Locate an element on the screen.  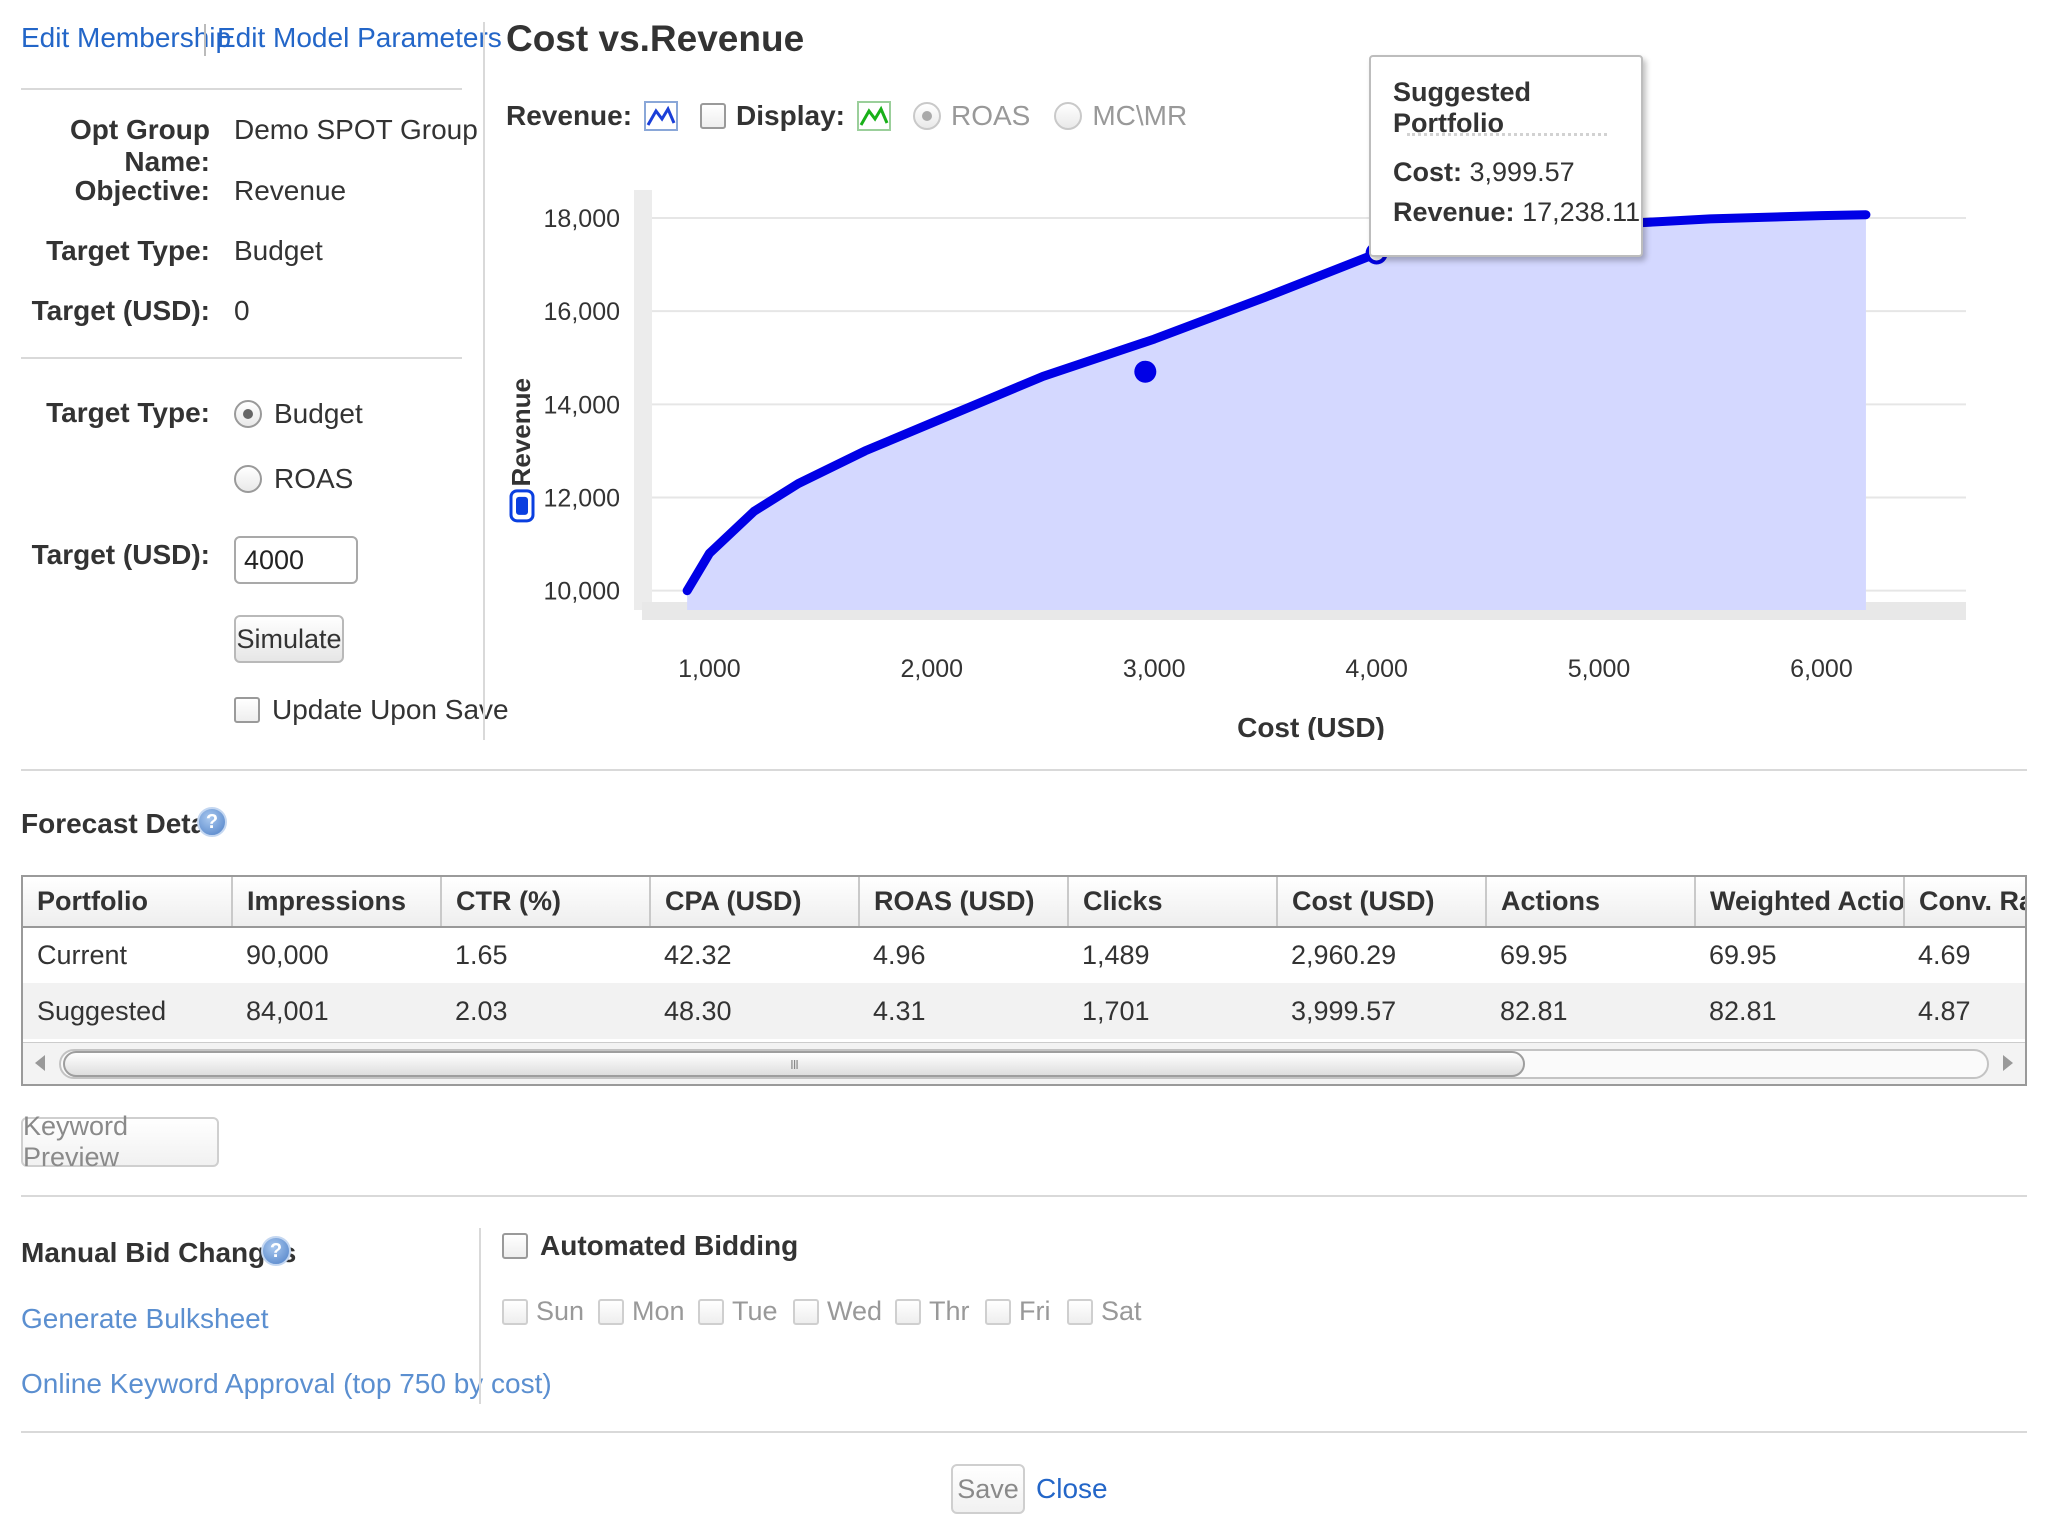
table-cell: 1,489 is located at coordinates (1116, 955).